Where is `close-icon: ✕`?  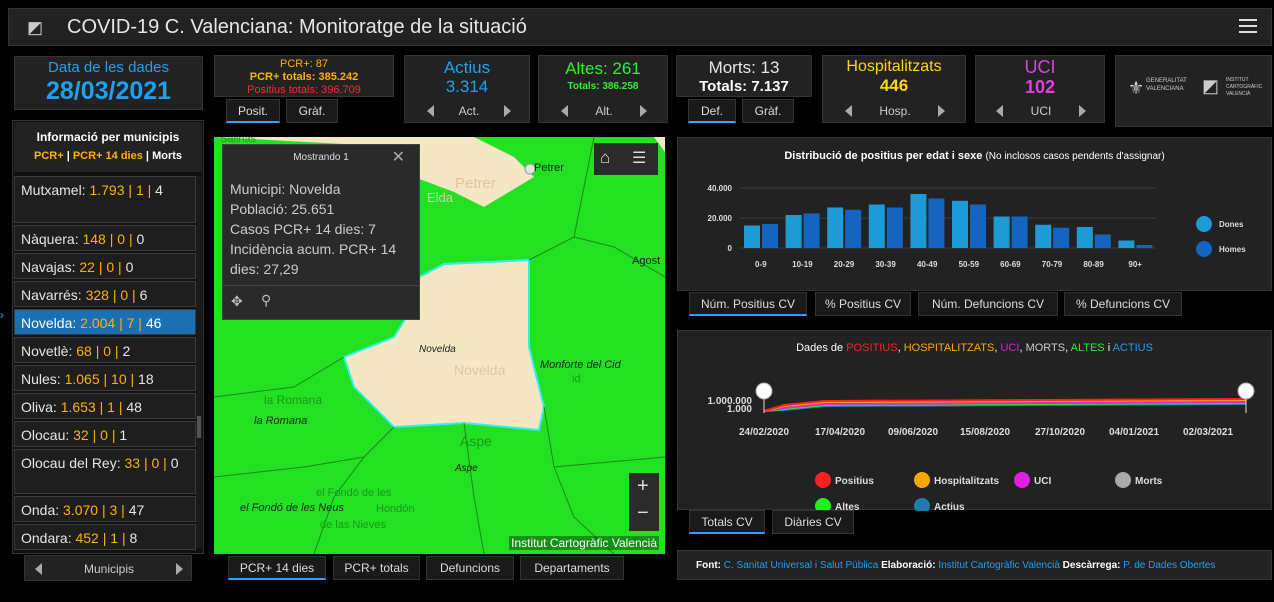
close-icon: ✕ is located at coordinates (398, 157).